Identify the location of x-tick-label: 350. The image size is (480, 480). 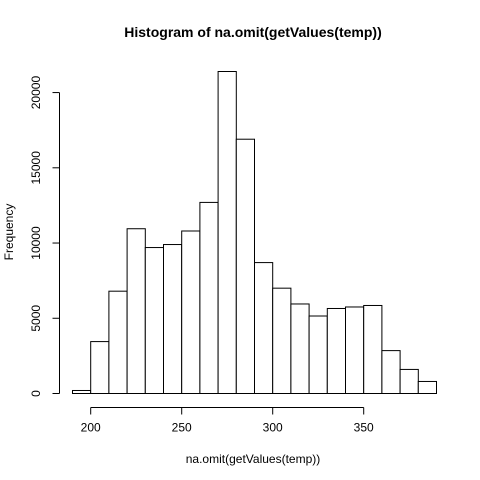
(364, 428).